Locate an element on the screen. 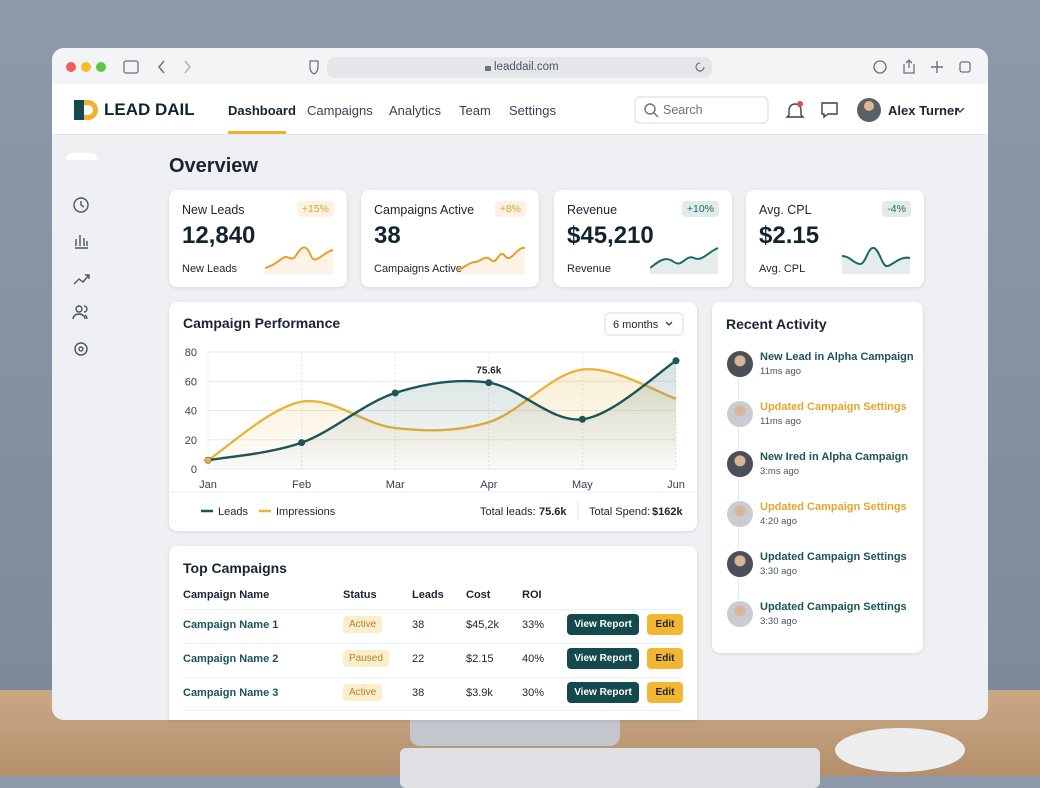  x-tick-label: Feb is located at coordinates (301, 485).